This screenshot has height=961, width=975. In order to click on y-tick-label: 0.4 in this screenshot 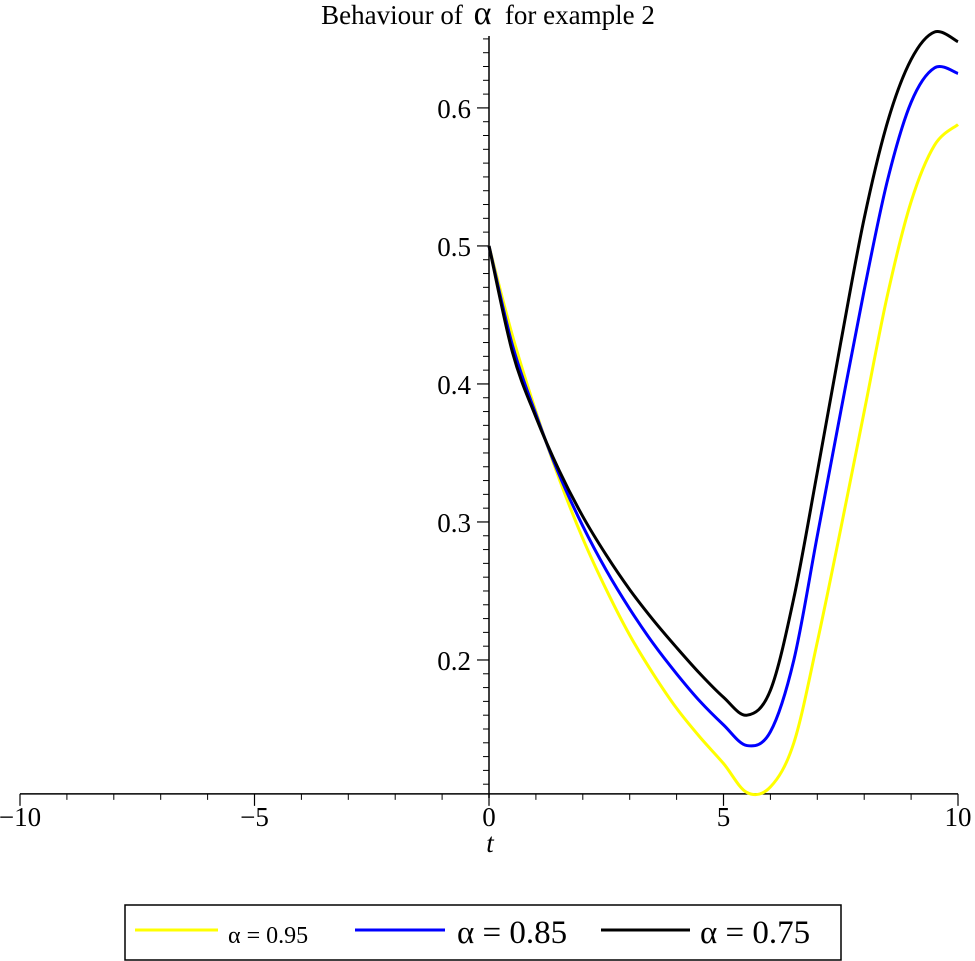, I will do `click(454, 385)`.